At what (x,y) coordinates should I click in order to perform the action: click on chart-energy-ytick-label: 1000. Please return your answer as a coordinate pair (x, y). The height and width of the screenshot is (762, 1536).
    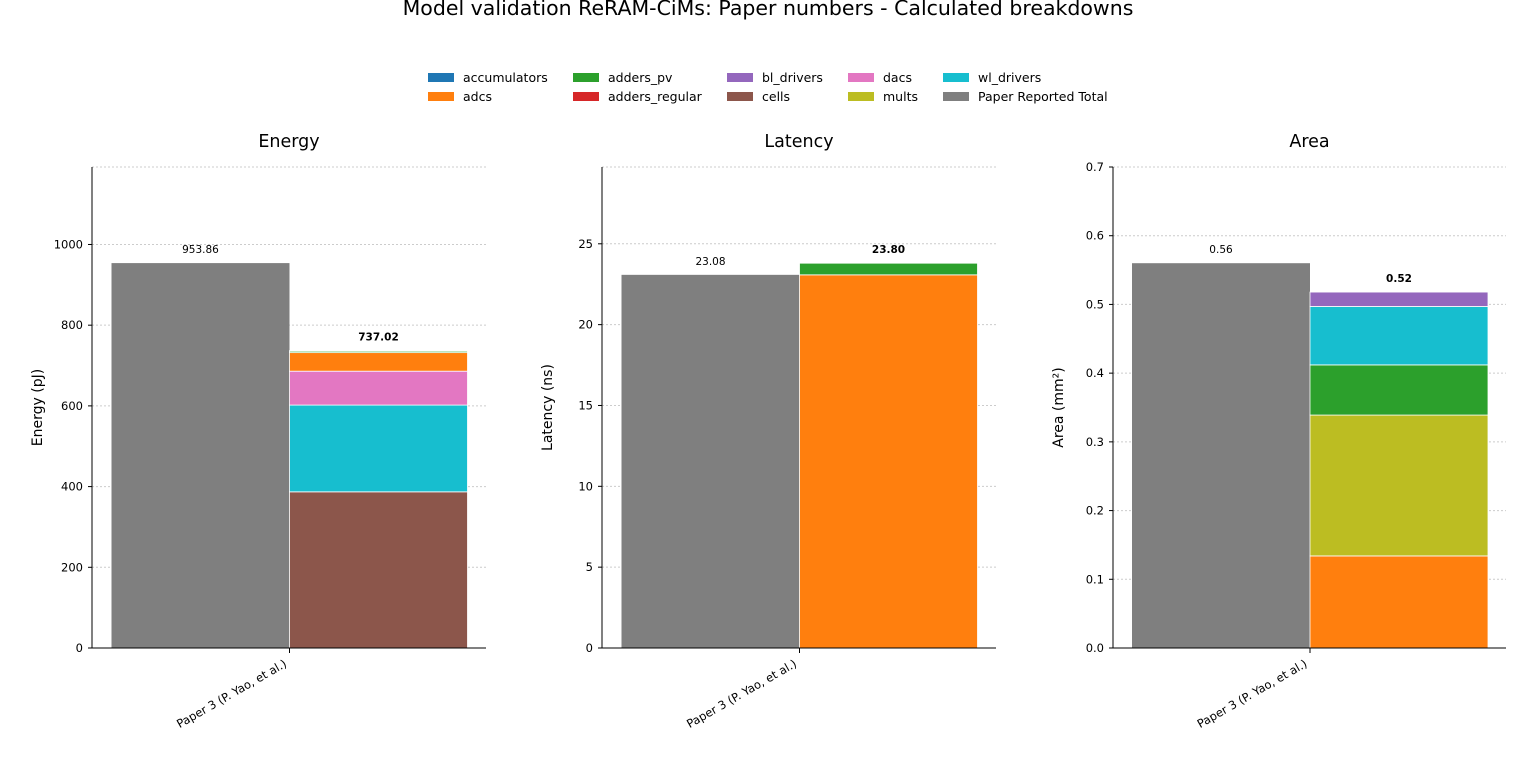
    Looking at the image, I should click on (68, 244).